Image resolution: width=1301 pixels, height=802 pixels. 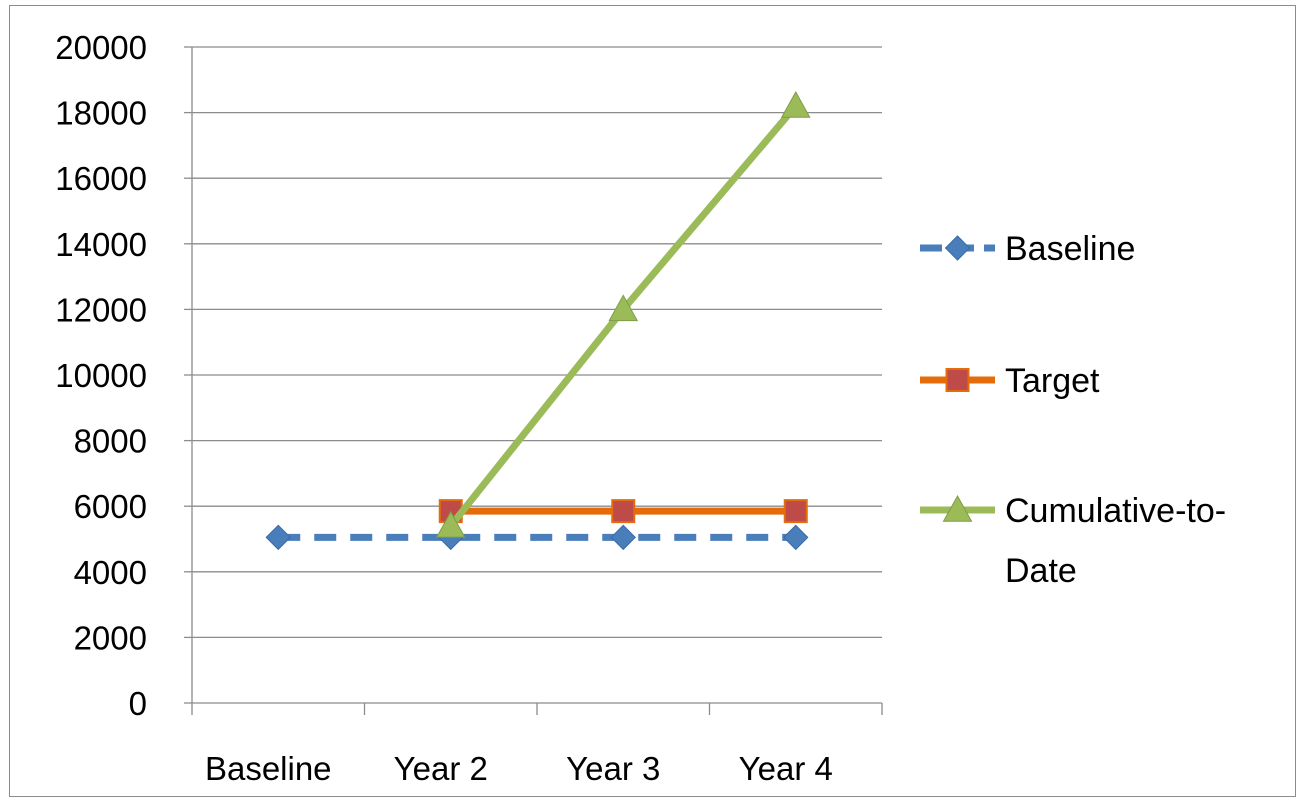 What do you see at coordinates (101, 244) in the screenshot?
I see `y-tick-label: 14000` at bounding box center [101, 244].